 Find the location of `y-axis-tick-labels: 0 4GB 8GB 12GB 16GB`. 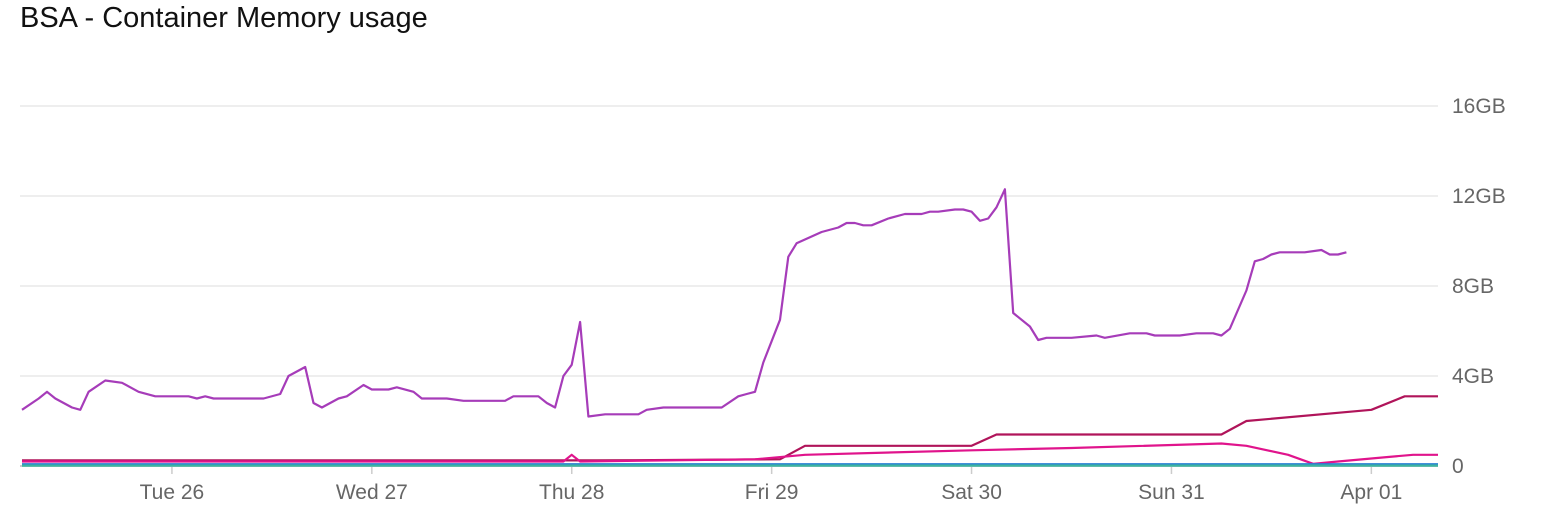

y-axis-tick-labels: 0 4GB 8GB 12GB 16GB is located at coordinates (1479, 286).